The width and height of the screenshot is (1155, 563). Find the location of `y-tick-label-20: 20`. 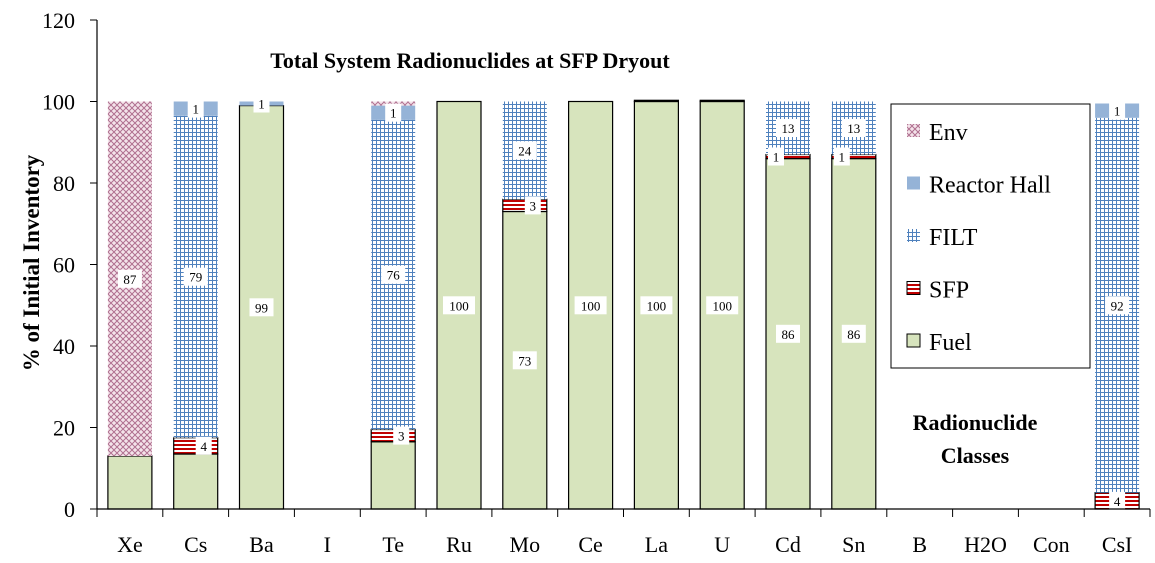

y-tick-label-20: 20 is located at coordinates (64, 428).